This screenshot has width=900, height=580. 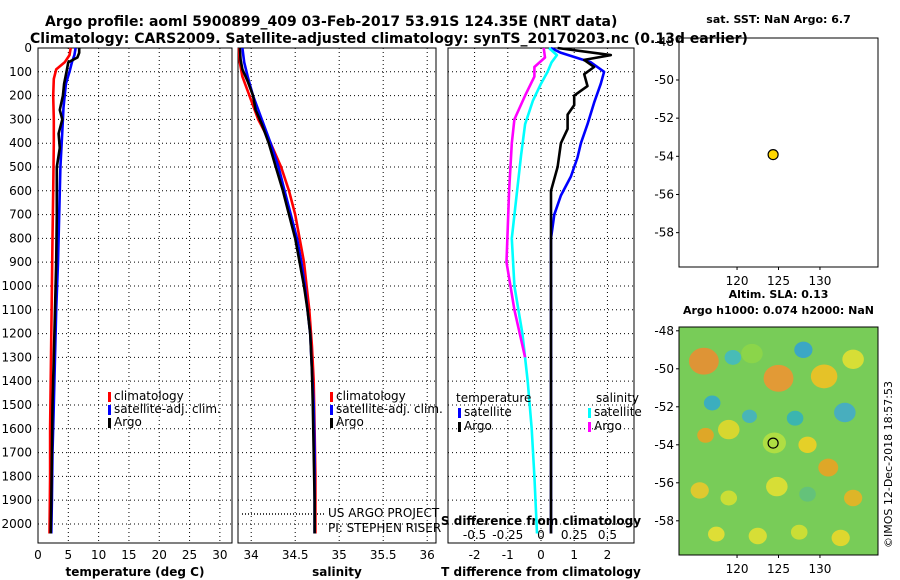 I want to click on secondary-axis-label: S difference from climatology, so click(x=541, y=521).